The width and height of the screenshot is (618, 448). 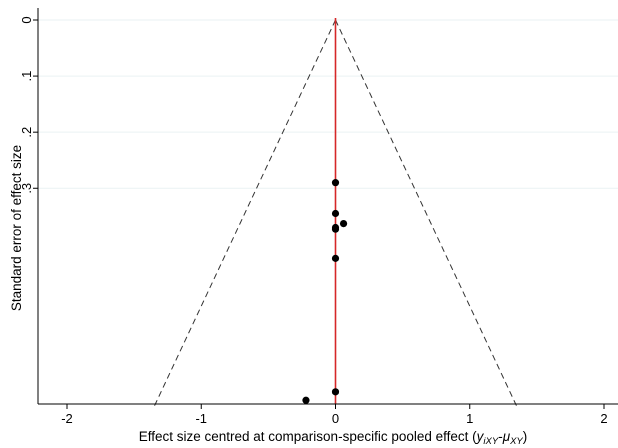 What do you see at coordinates (328, 414) in the screenshot?
I see `x-axis: -2 -1 0 1 2` at bounding box center [328, 414].